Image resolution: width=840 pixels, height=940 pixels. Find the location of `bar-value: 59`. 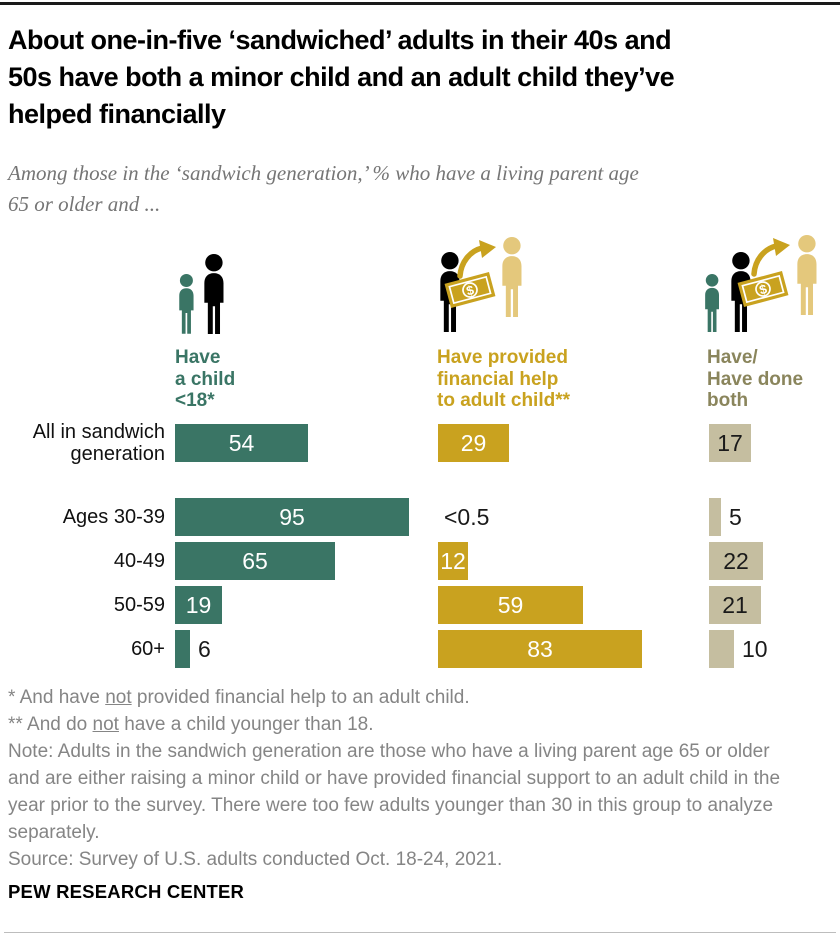

bar-value: 59 is located at coordinates (510, 605).